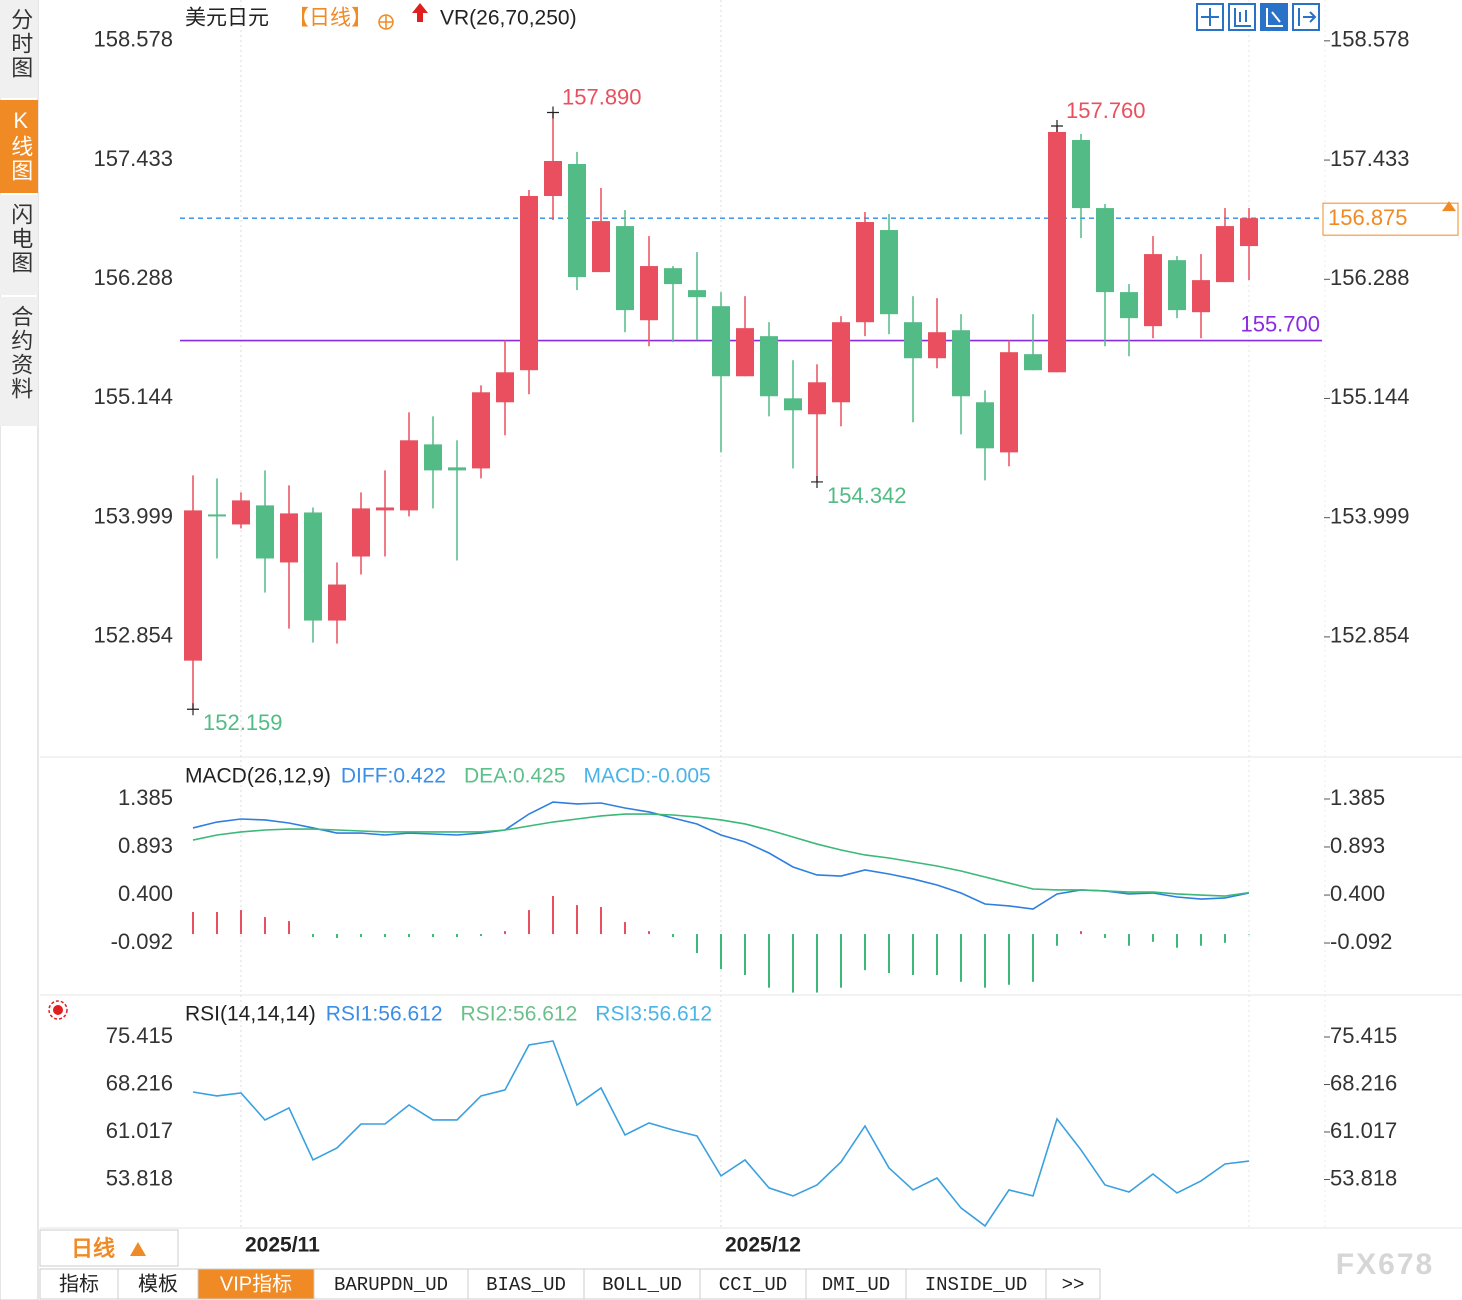 Image resolution: width=1462 pixels, height=1300 pixels. What do you see at coordinates (1370, 39) in the screenshot?
I see `y-tick-label-right: 158.578` at bounding box center [1370, 39].